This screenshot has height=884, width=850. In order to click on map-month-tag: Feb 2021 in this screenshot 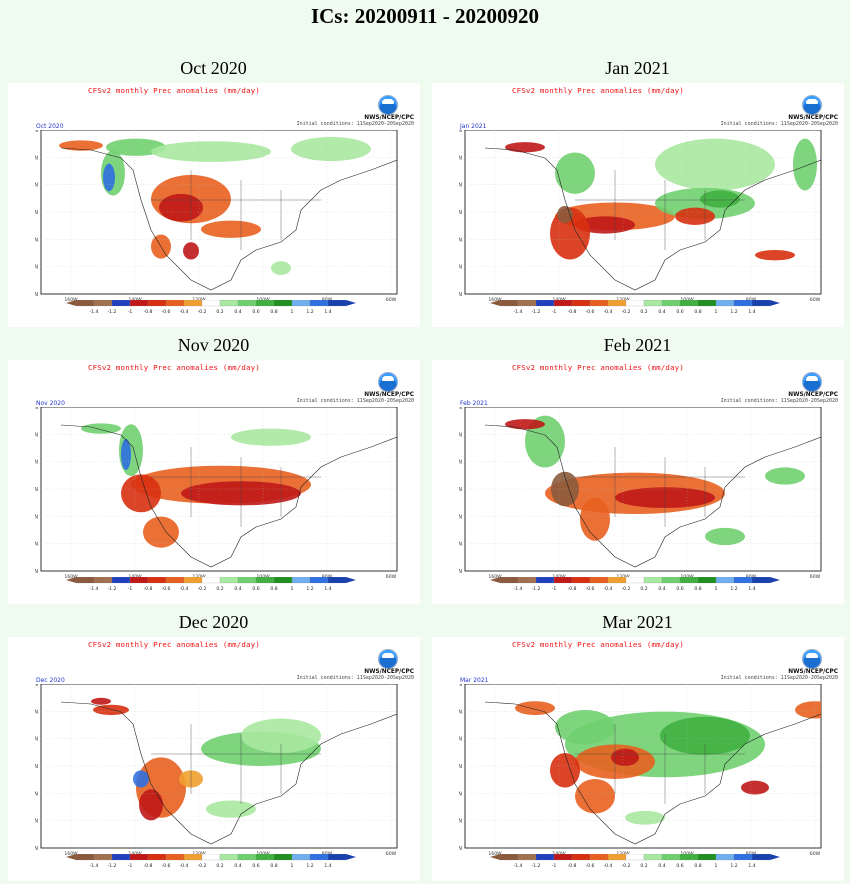, I will do `click(474, 403)`.